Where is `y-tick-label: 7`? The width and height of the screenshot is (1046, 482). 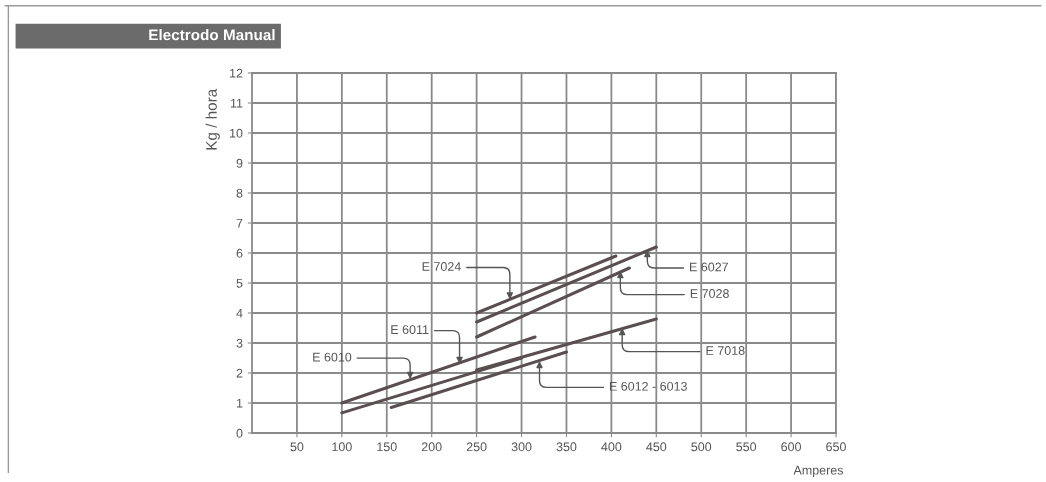
y-tick-label: 7 is located at coordinates (239, 223).